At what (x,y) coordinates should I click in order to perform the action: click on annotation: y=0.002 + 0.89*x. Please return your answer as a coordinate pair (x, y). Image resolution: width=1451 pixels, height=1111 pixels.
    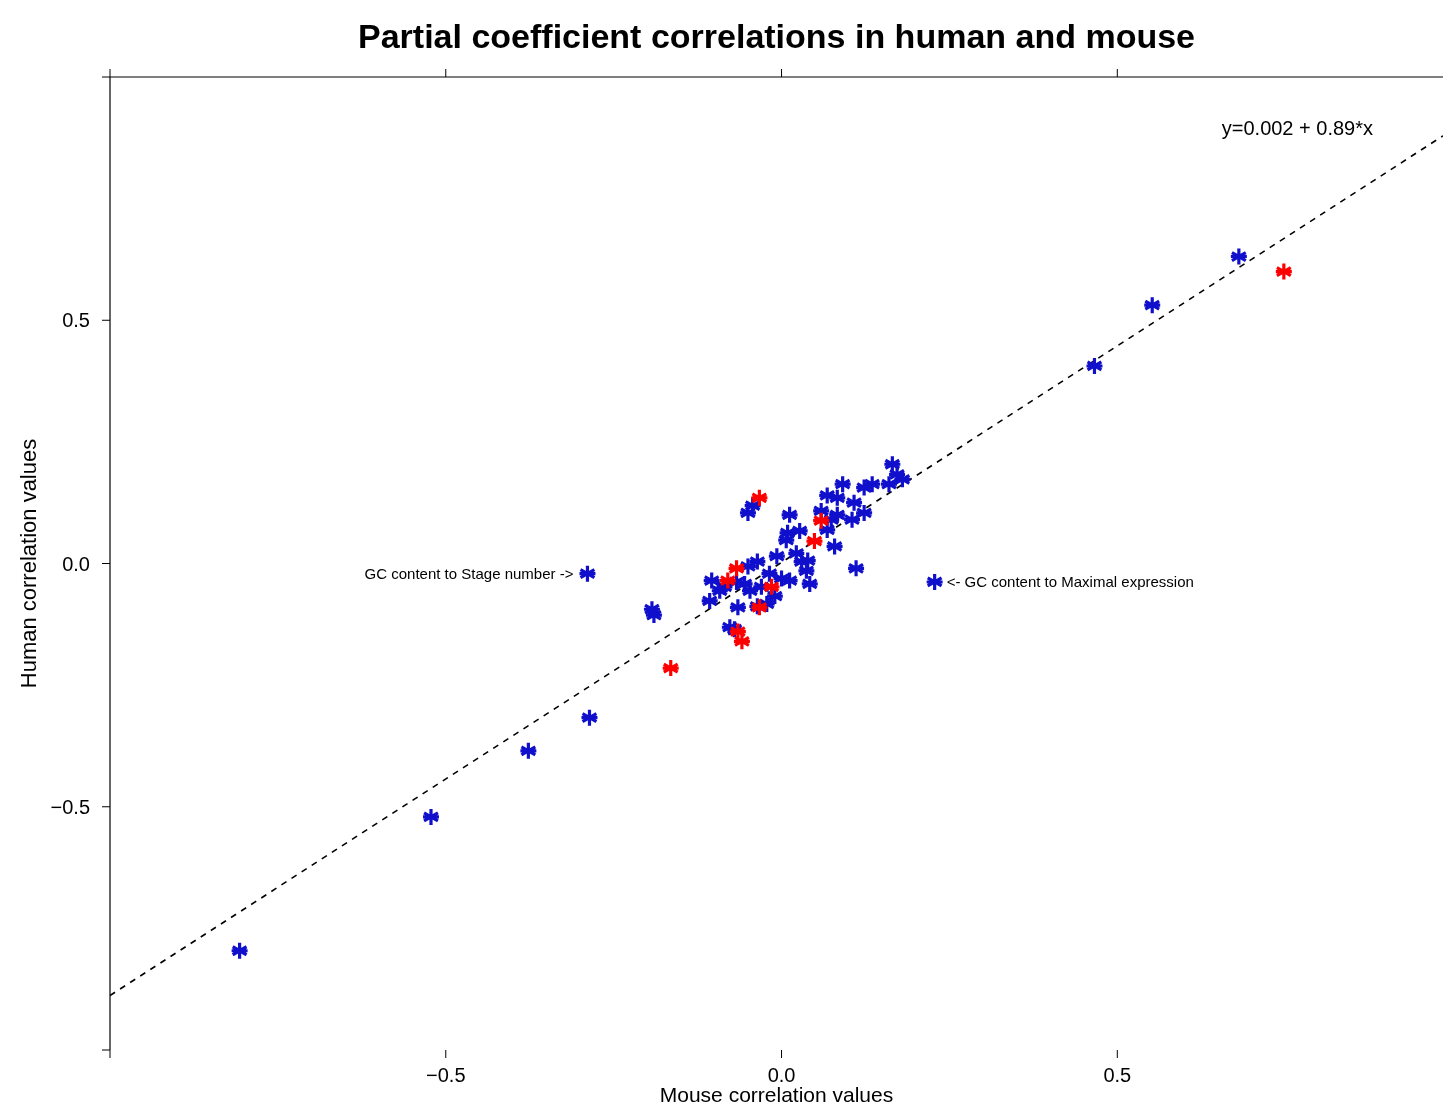
    Looking at the image, I should click on (1297, 128).